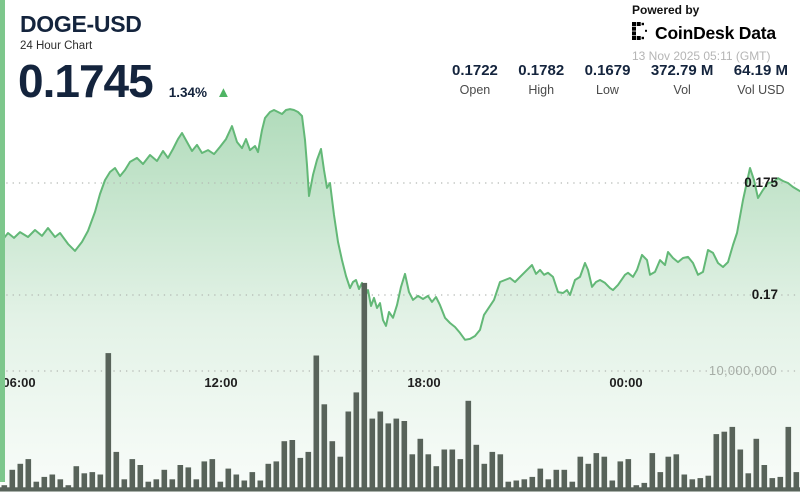 The height and width of the screenshot is (492, 800). Describe the element at coordinates (607, 70) in the screenshot. I see `stat-value: 0.1679` at that location.